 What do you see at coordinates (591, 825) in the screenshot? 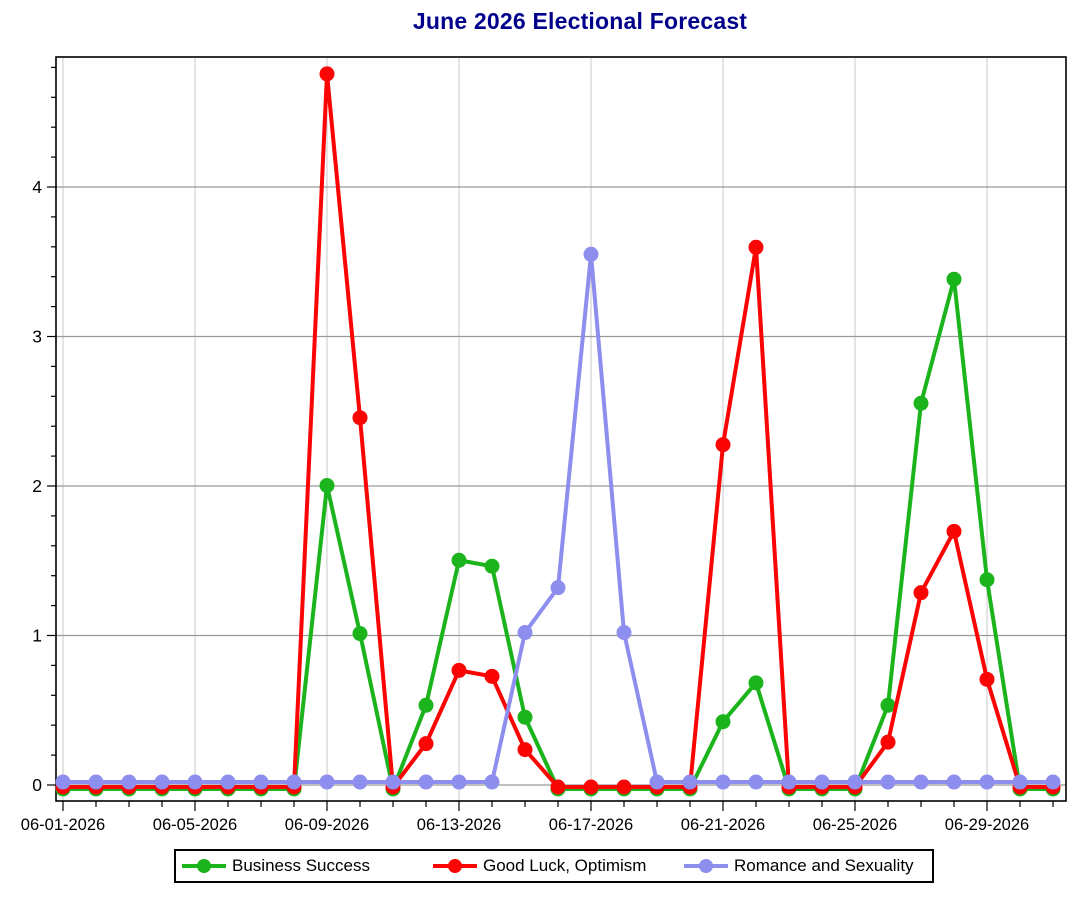
I see `x-tick-label: 06-17-2026` at bounding box center [591, 825].